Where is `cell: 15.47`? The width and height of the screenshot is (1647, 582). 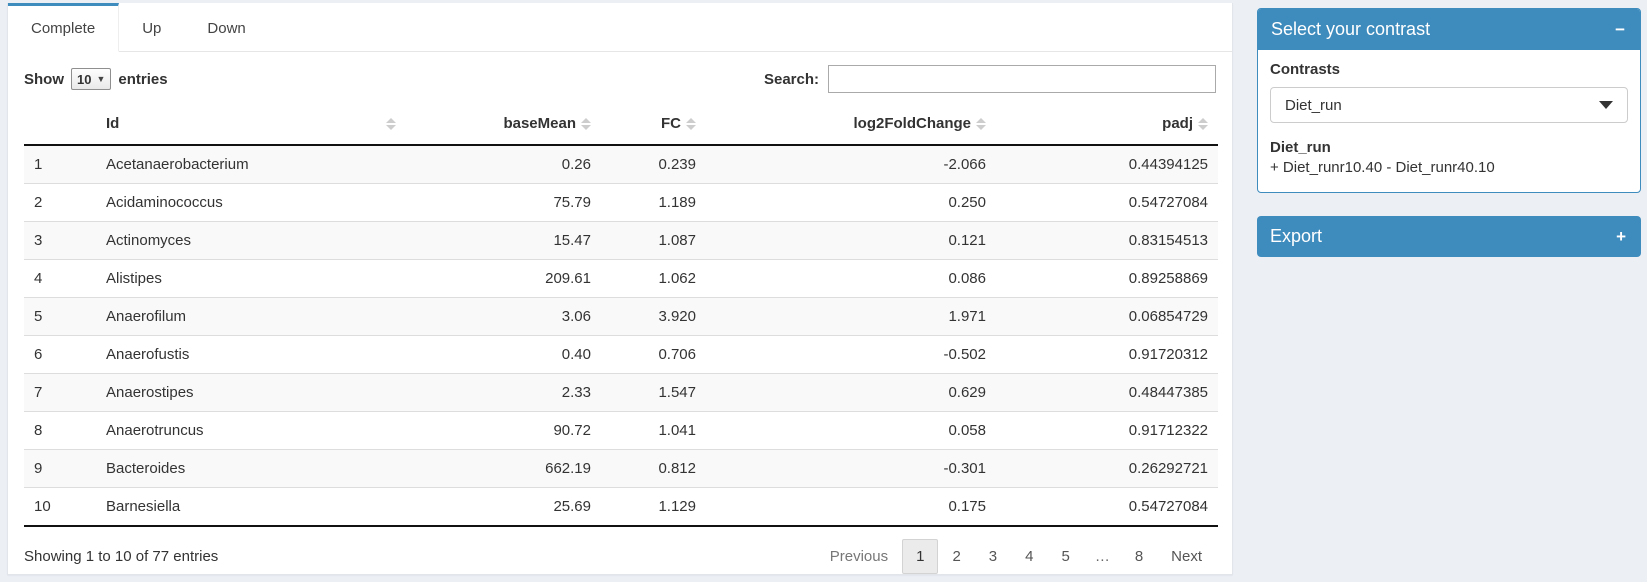 cell: 15.47 is located at coordinates (503, 240).